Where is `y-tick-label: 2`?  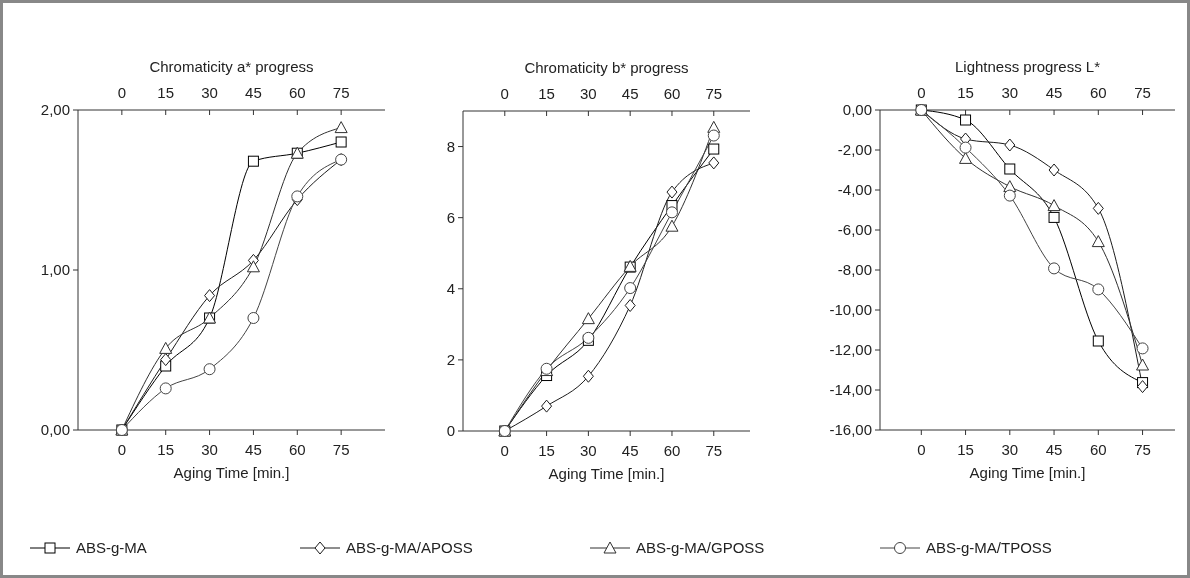 y-tick-label: 2 is located at coordinates (450, 360).